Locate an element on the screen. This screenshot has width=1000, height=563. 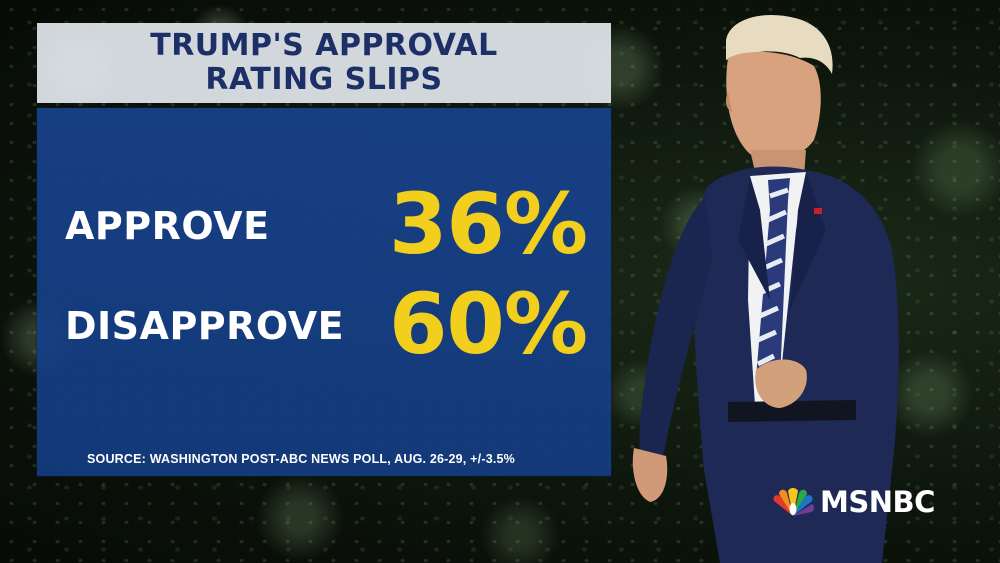
network-logo: MSNBC is located at coordinates (852, 502).